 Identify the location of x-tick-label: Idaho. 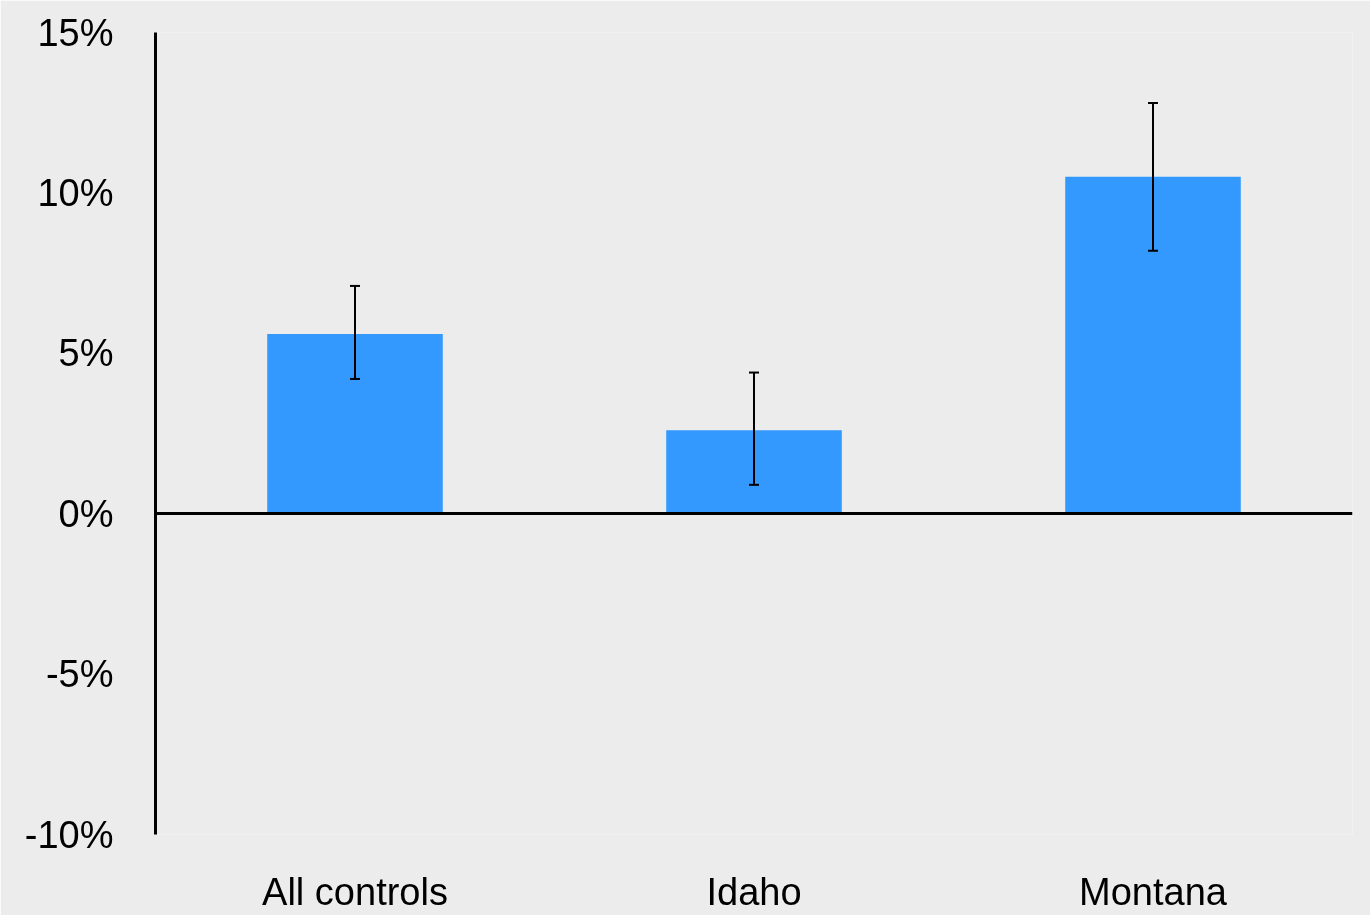
(754, 891).